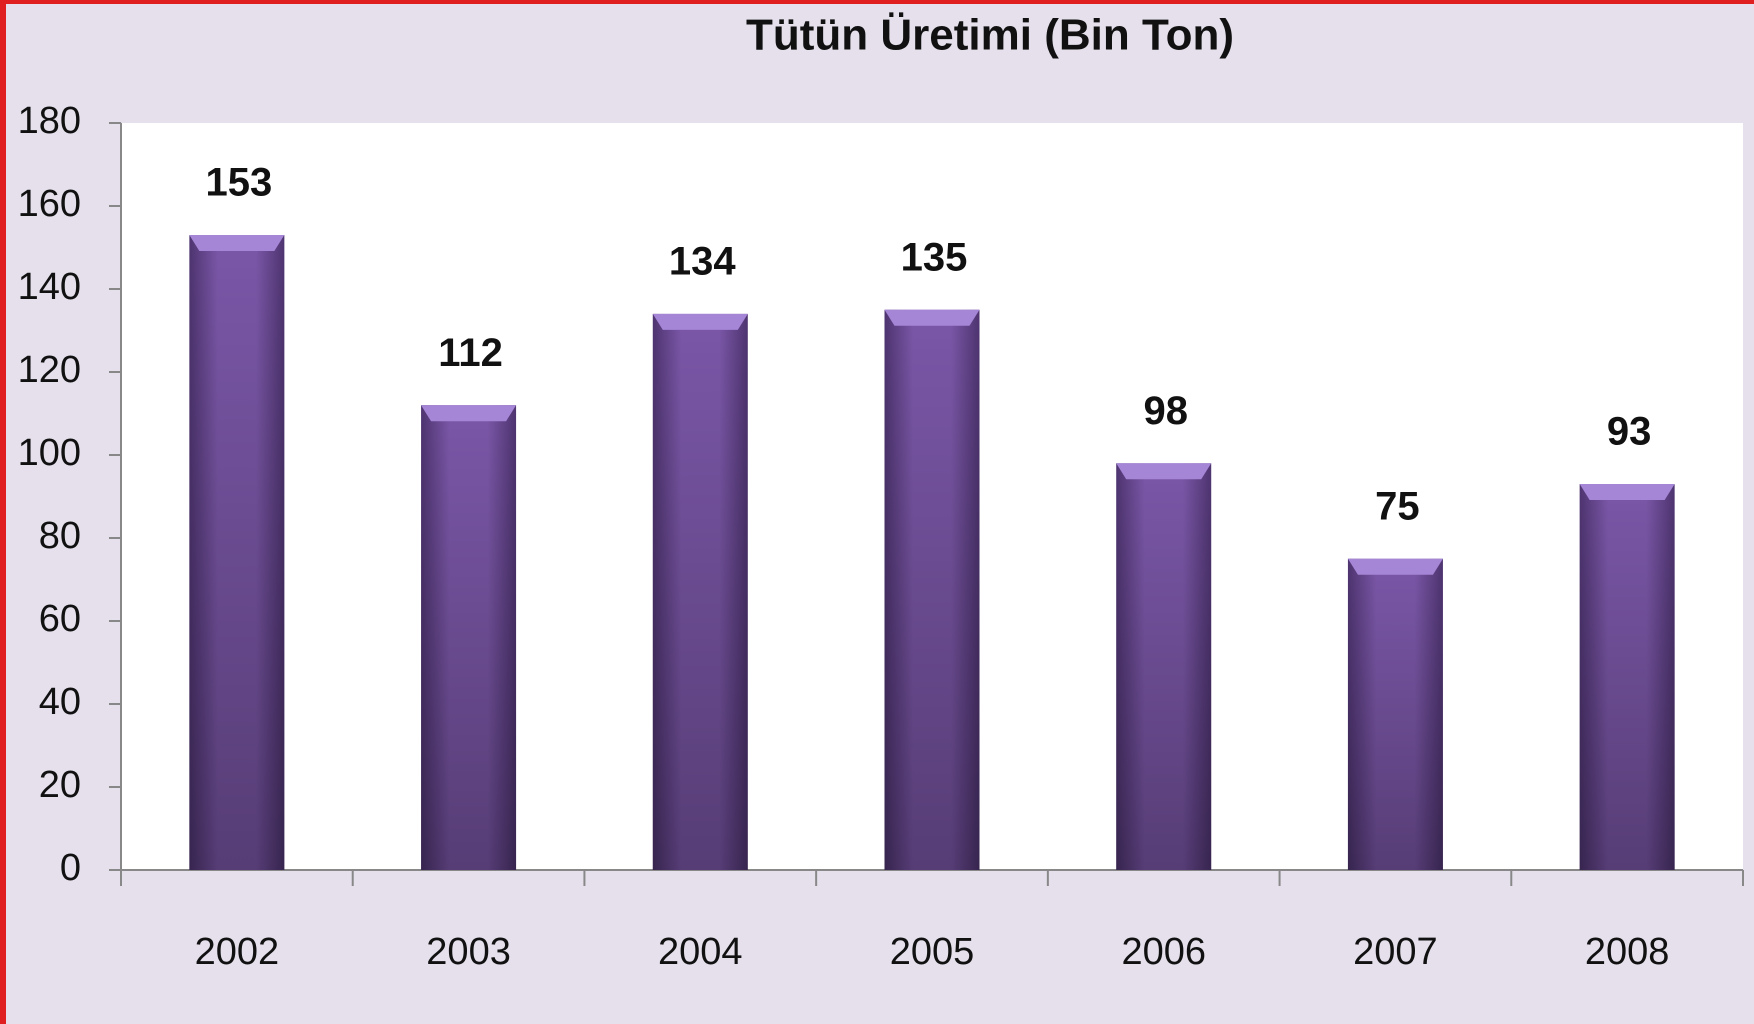 The height and width of the screenshot is (1024, 1754). What do you see at coordinates (932, 952) in the screenshot?
I see `x-tick-label: 2005` at bounding box center [932, 952].